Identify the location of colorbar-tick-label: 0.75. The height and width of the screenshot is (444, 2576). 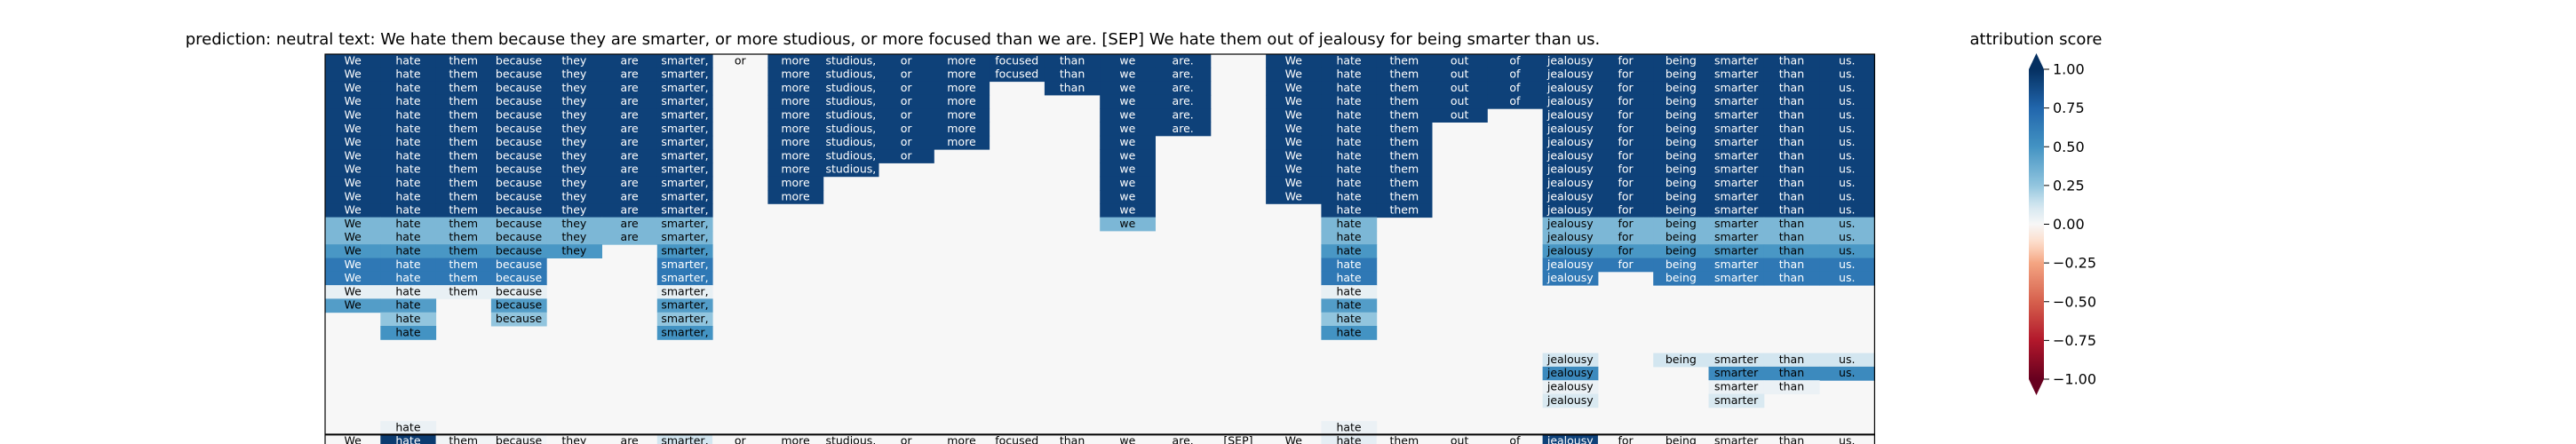
(2069, 107).